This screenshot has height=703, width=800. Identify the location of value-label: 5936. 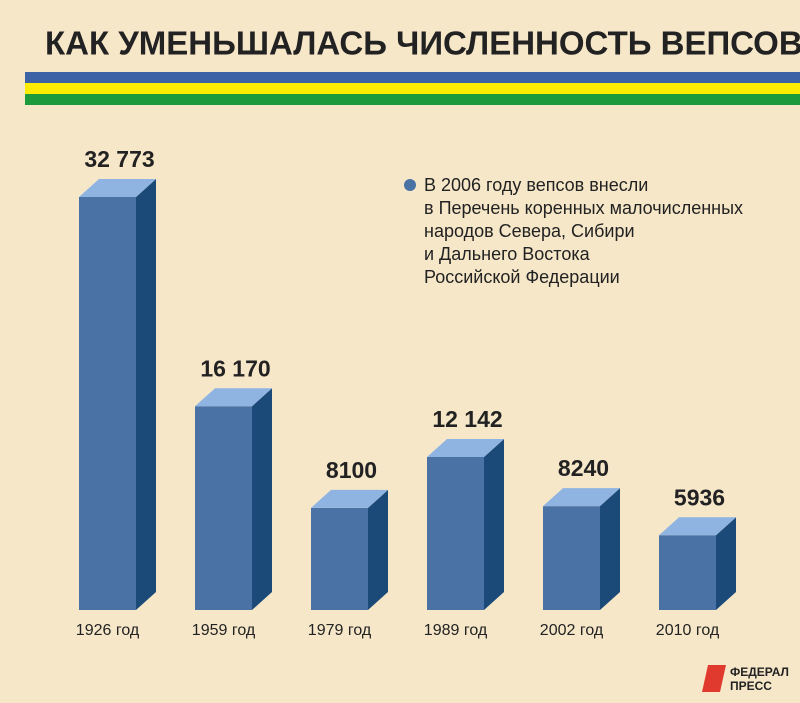
(699, 497).